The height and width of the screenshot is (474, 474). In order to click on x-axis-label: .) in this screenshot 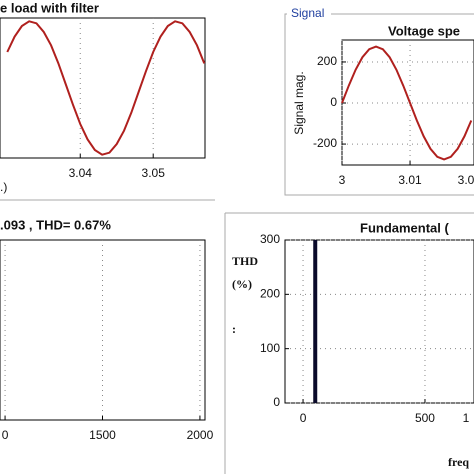, I will do `click(3, 187)`.